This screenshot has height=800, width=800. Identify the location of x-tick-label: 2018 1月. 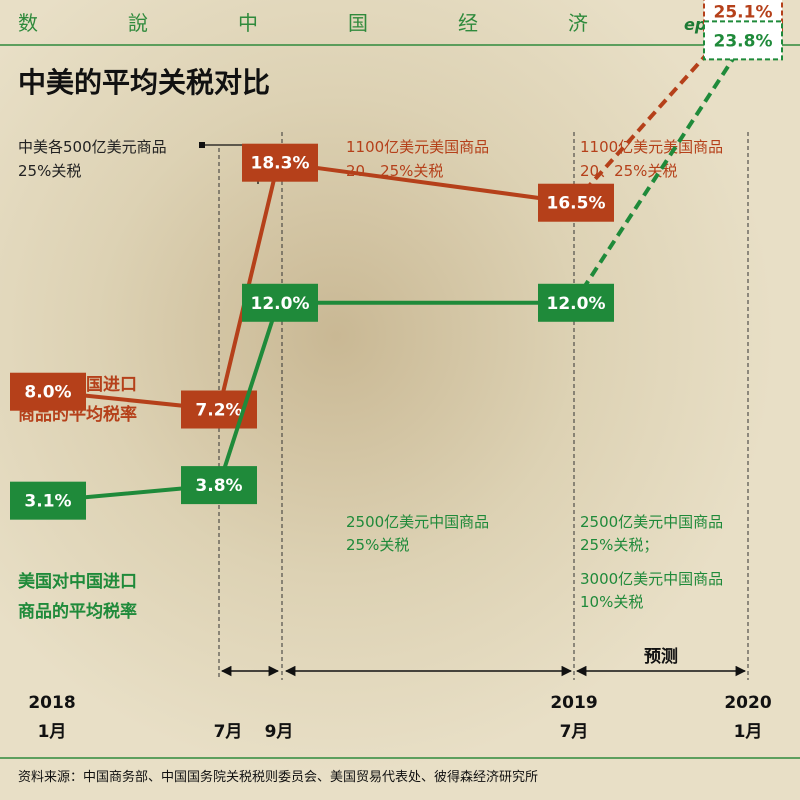
(51, 717).